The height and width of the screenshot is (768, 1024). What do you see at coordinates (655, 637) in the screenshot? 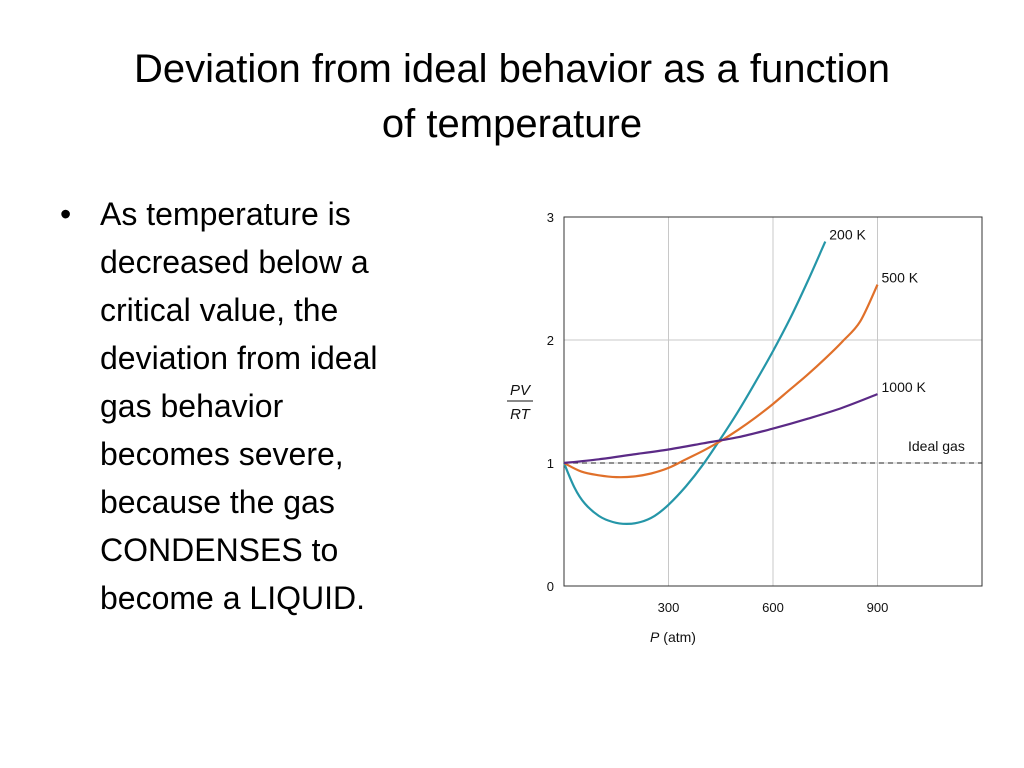
I see `x-axis-label-symbol: P` at bounding box center [655, 637].